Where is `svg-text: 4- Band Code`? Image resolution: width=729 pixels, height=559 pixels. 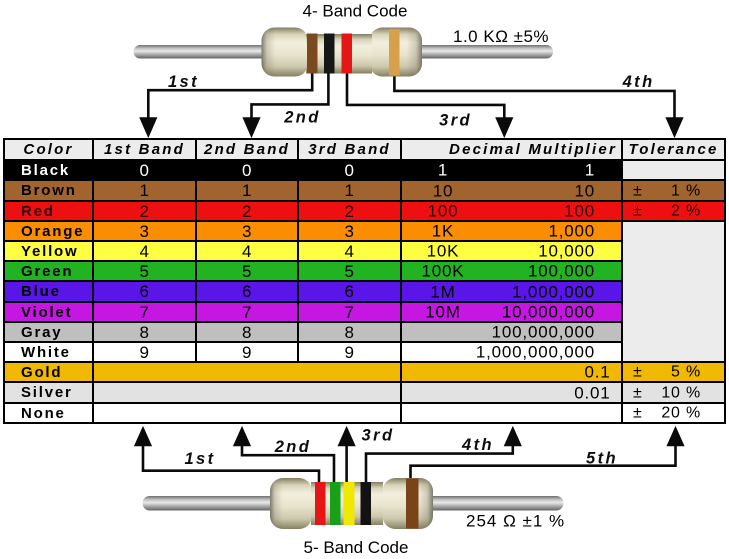 svg-text: 4- Band Code is located at coordinates (355, 11).